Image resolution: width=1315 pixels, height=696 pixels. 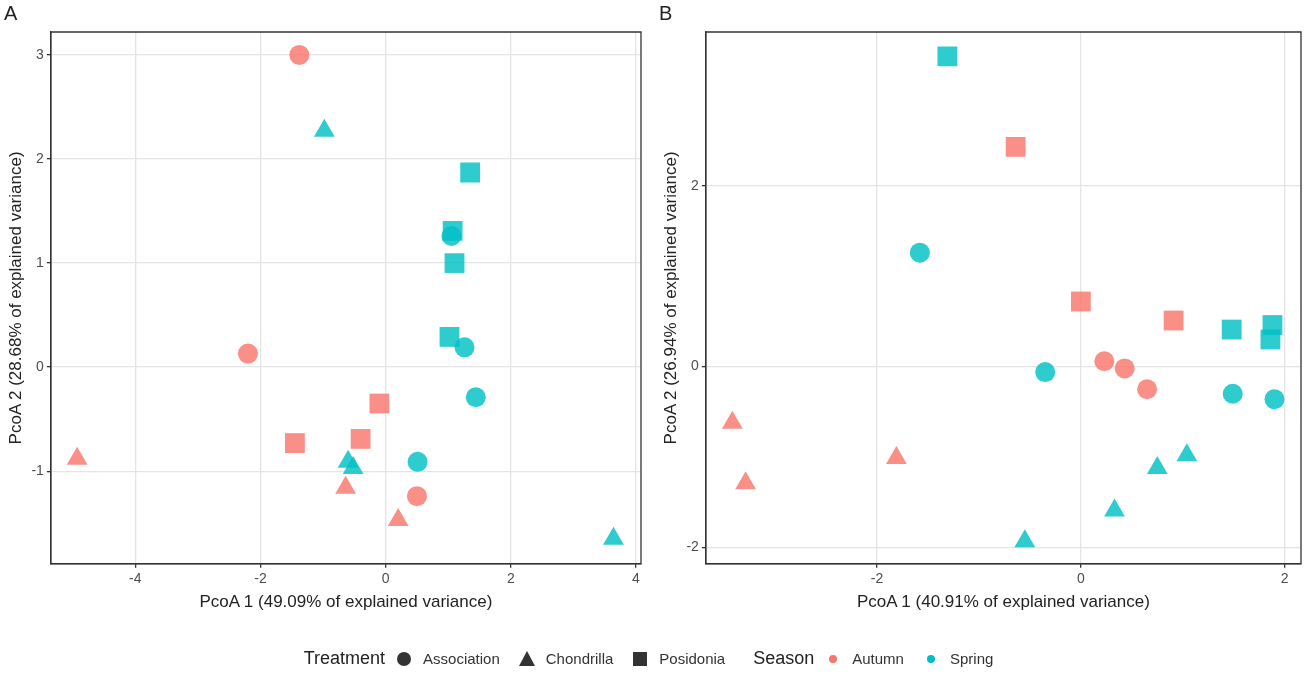 What do you see at coordinates (135, 578) in the screenshot?
I see `x-tick-label: -4` at bounding box center [135, 578].